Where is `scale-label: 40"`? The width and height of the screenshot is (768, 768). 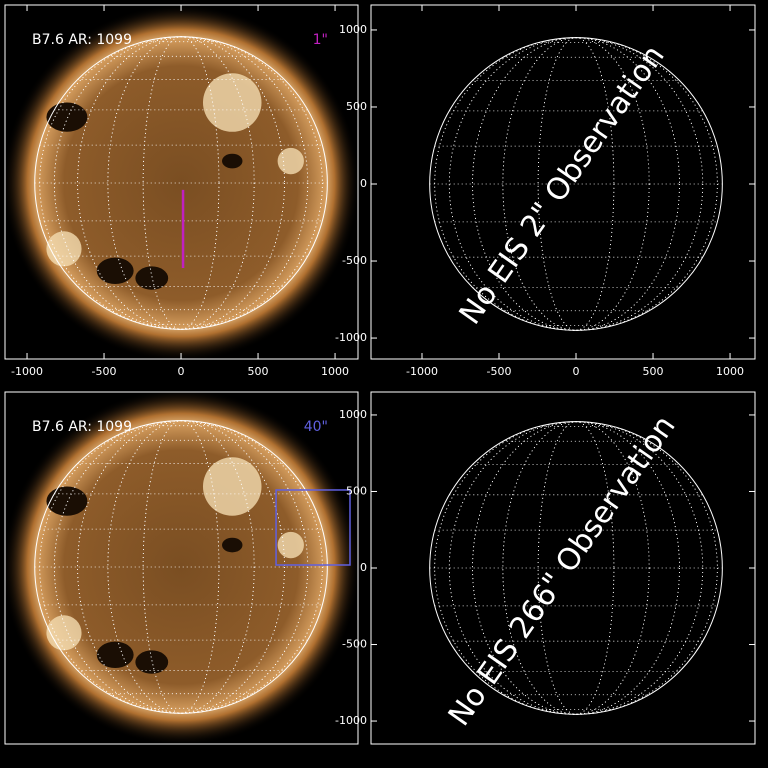 scale-label: 40" is located at coordinates (316, 427).